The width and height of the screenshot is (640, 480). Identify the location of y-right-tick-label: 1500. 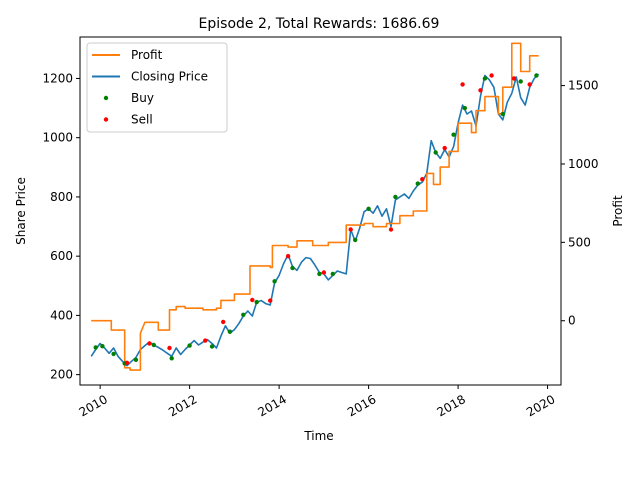
(583, 86).